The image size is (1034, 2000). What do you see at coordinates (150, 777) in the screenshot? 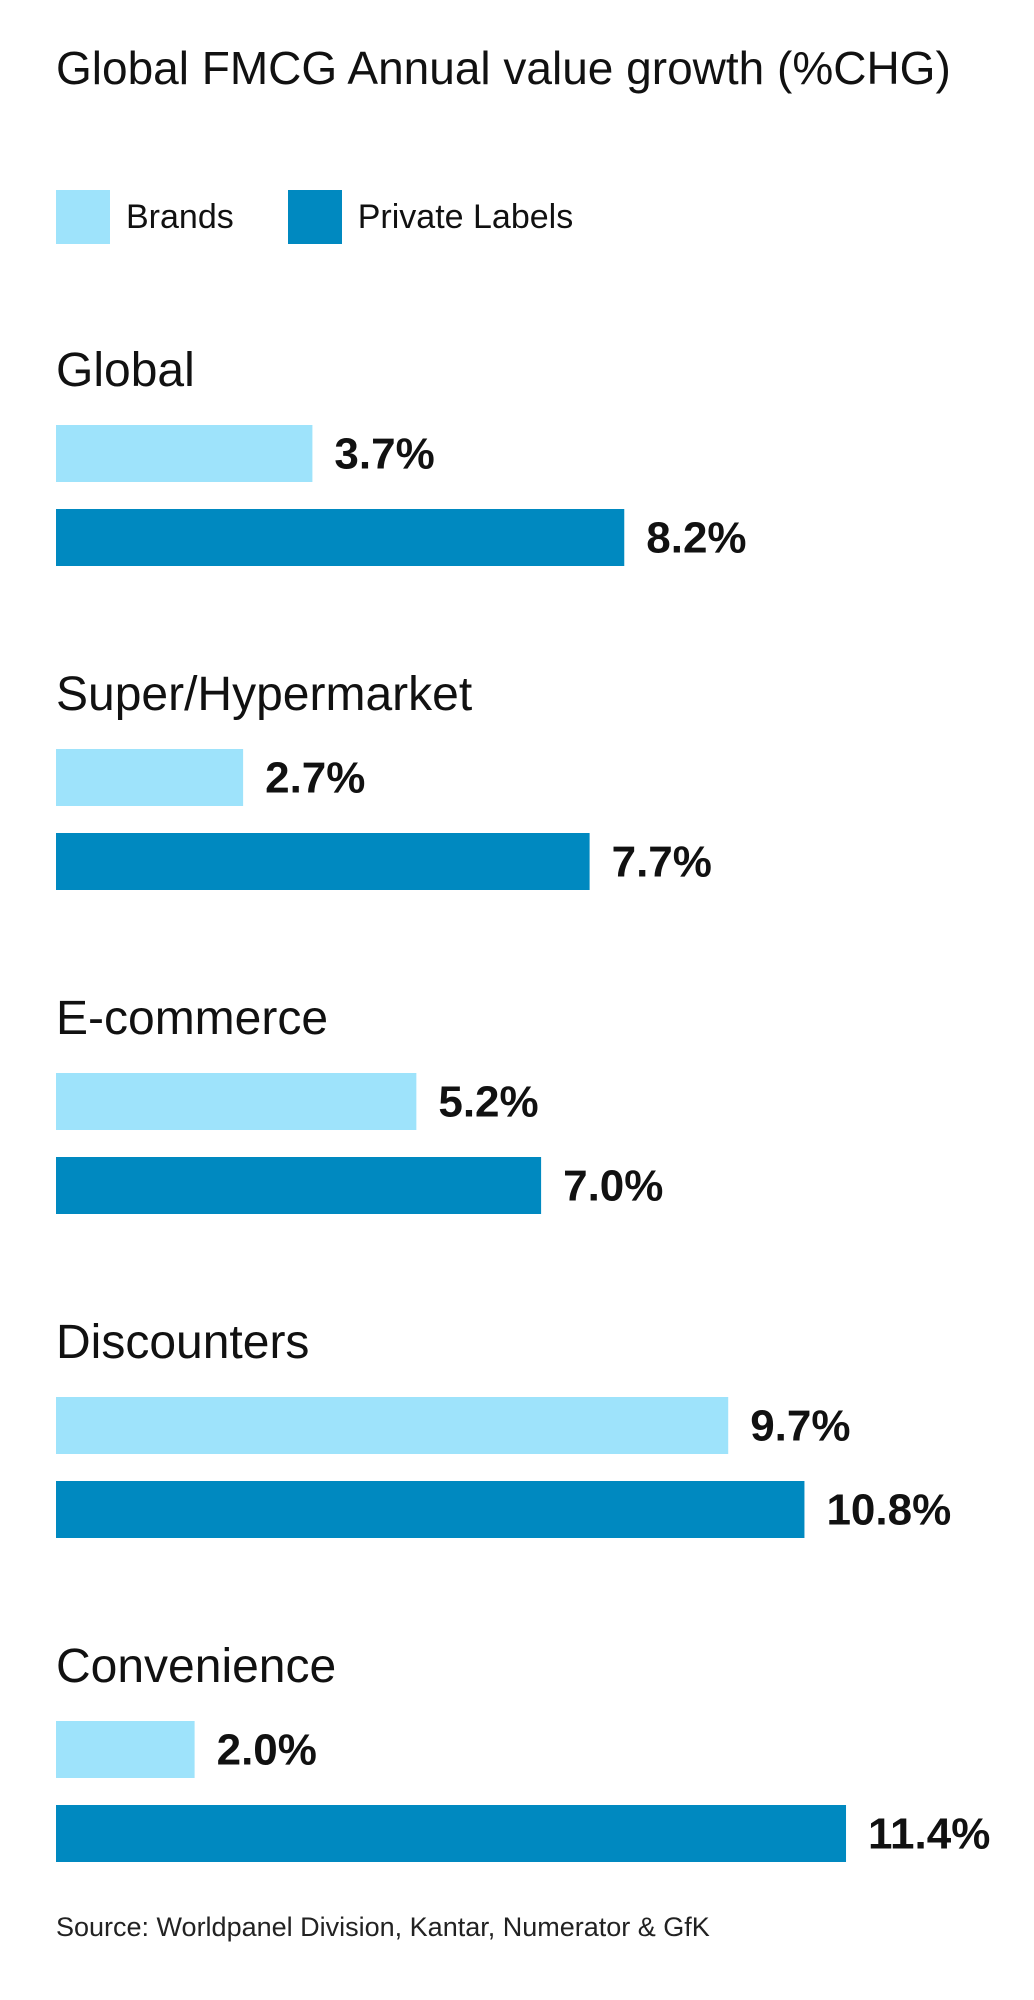
I see `bar-super-hypermarket-brands` at bounding box center [150, 777].